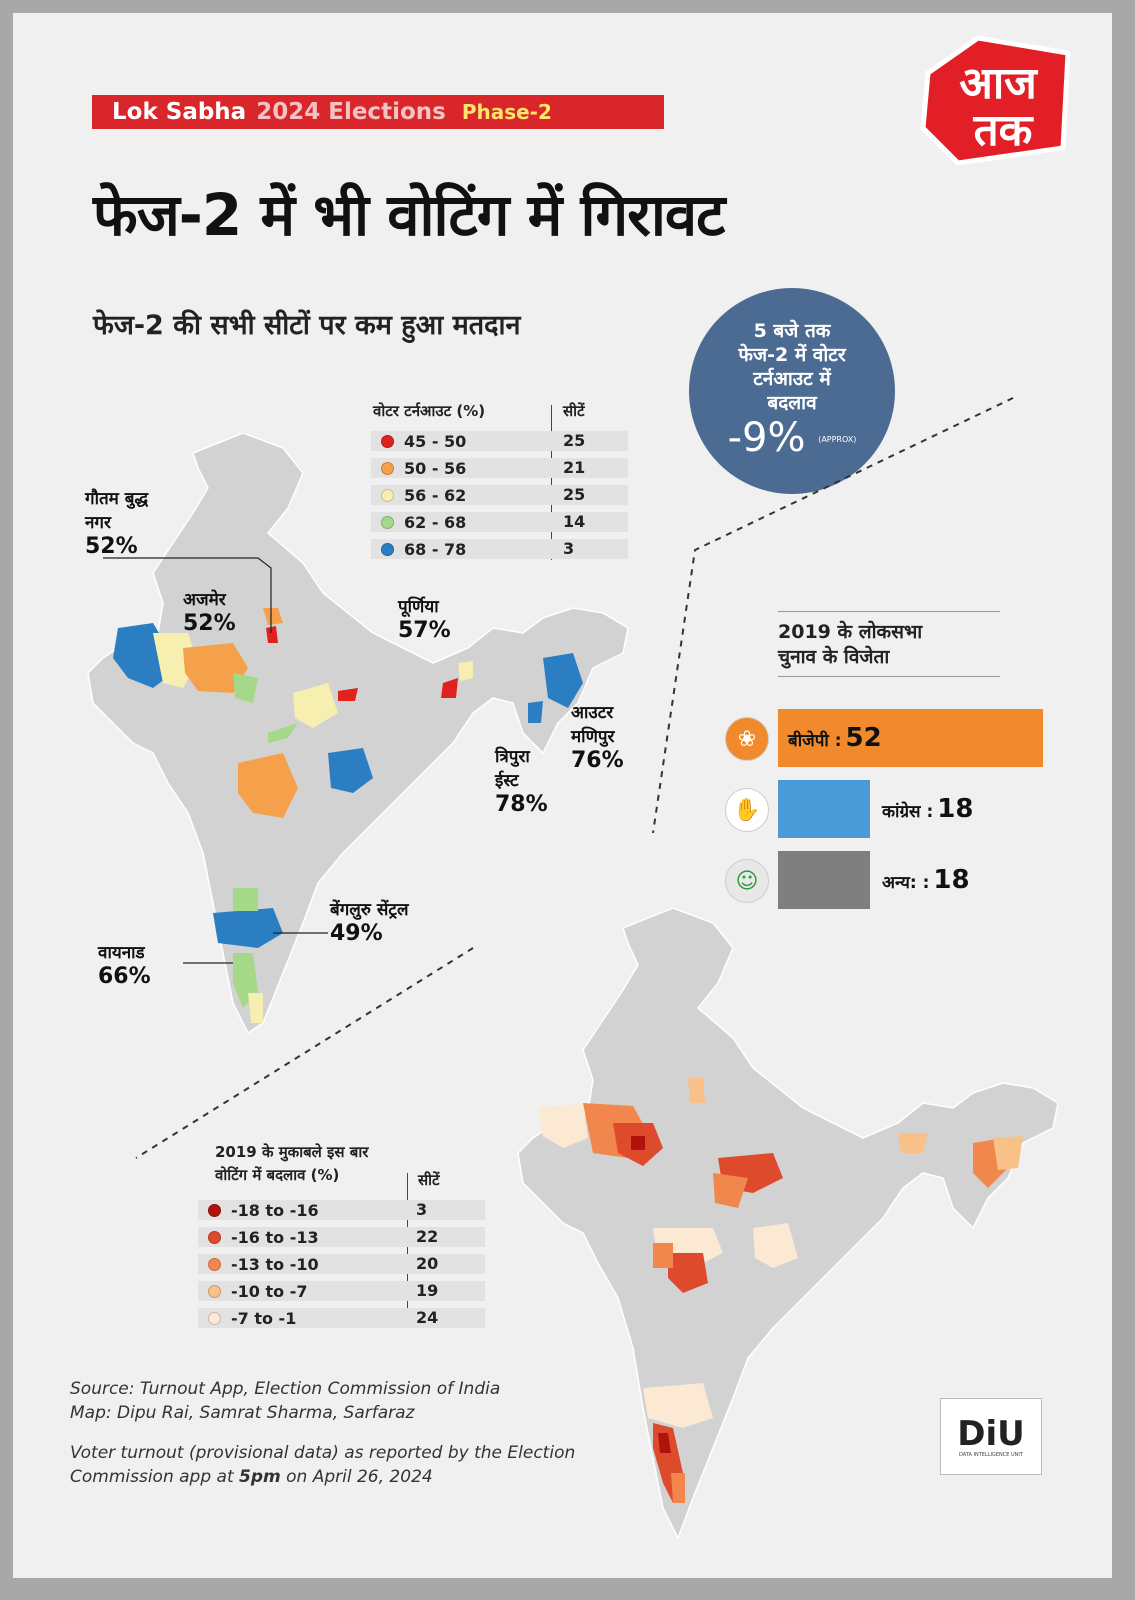 The image size is (1135, 1600). I want to click on change-legend-row: -13 to -10 20, so click(341, 1264).